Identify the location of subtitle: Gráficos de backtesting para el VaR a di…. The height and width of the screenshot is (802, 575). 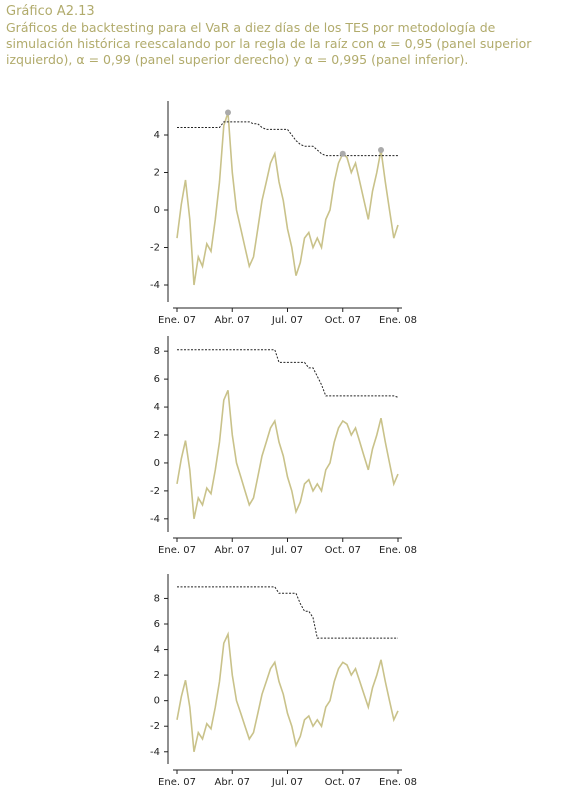
(269, 43).